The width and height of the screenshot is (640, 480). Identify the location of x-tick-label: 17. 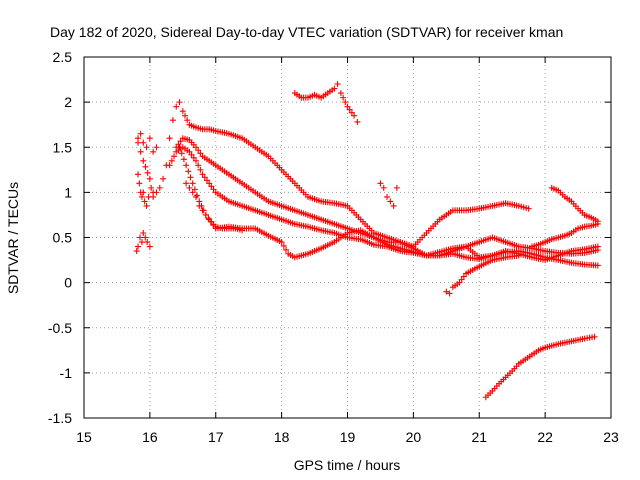
(216, 437).